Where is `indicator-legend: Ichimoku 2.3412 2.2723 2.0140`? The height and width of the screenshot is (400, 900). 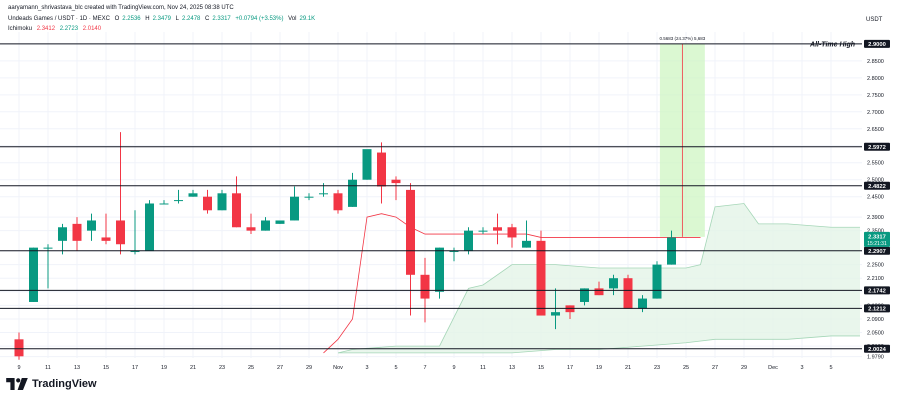
indicator-legend: Ichimoku 2.3412 2.2723 2.0140 is located at coordinates (56, 29).